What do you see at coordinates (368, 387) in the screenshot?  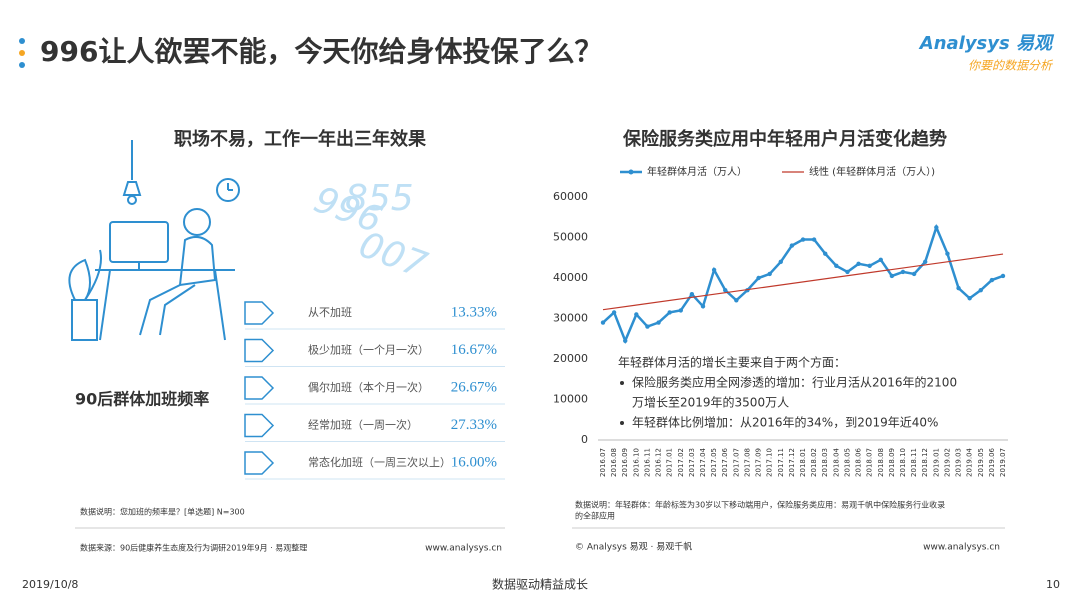 I see `item-label: 偶尔加班（本个月一次）` at bounding box center [368, 387].